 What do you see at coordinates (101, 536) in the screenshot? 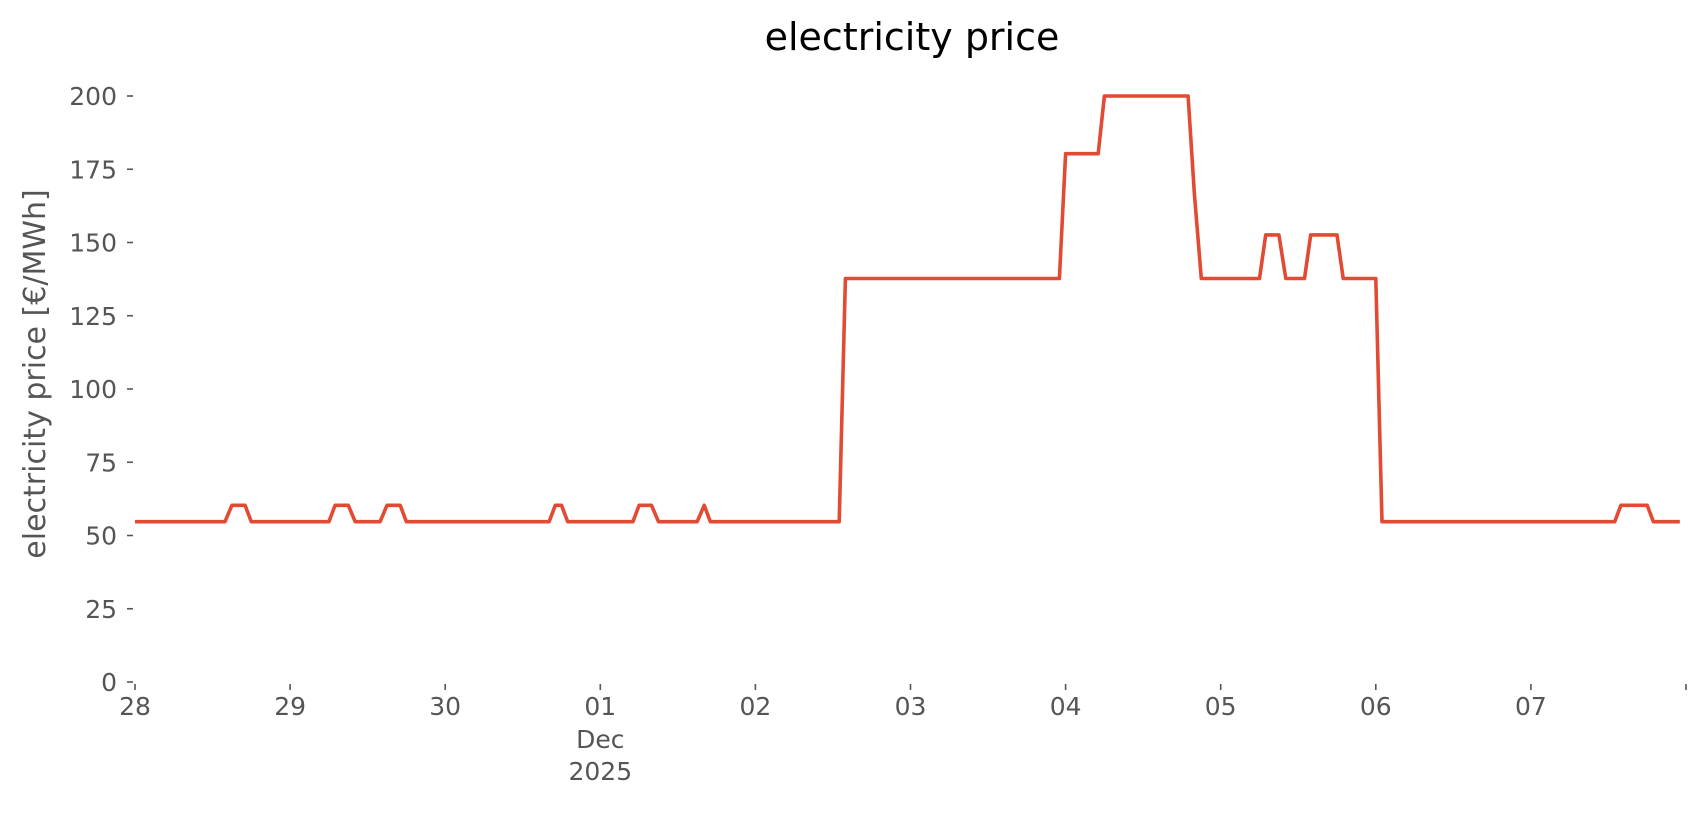
I see `y-tick-label: 50` at bounding box center [101, 536].